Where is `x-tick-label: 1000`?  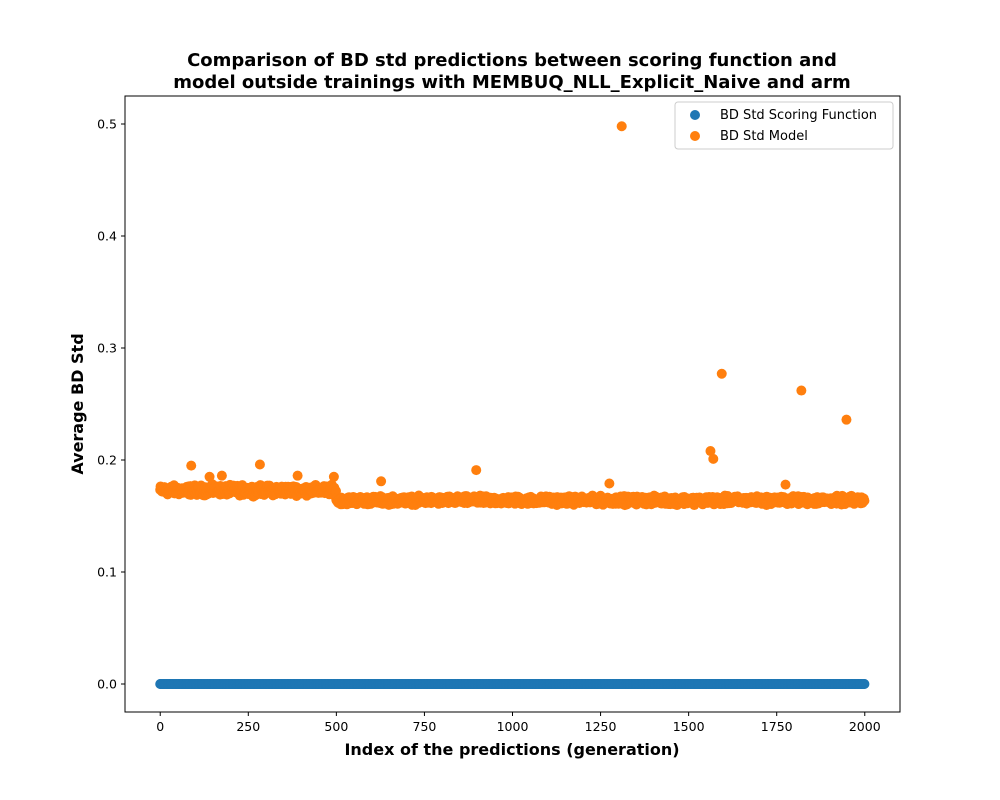 x-tick-label: 1000 is located at coordinates (513, 726).